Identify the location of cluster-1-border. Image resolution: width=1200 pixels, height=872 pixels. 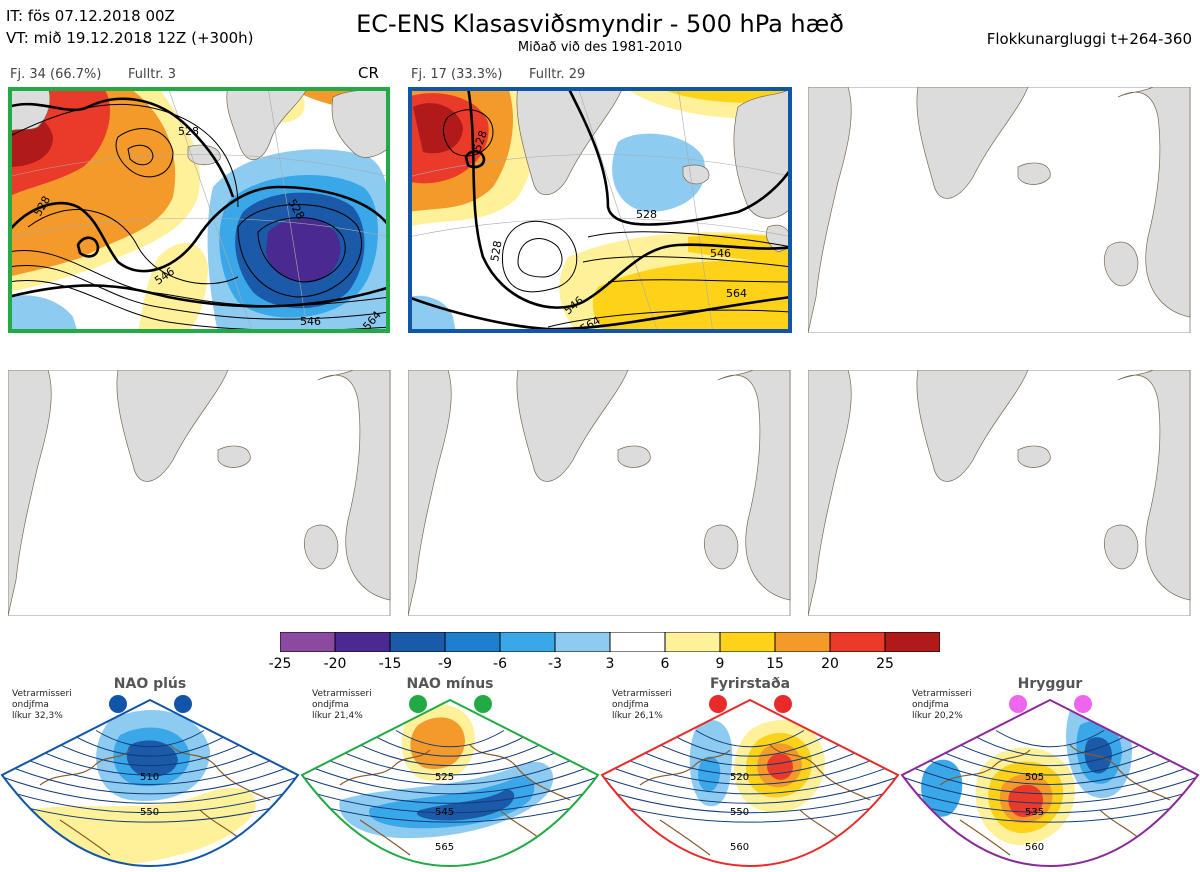
(199, 210).